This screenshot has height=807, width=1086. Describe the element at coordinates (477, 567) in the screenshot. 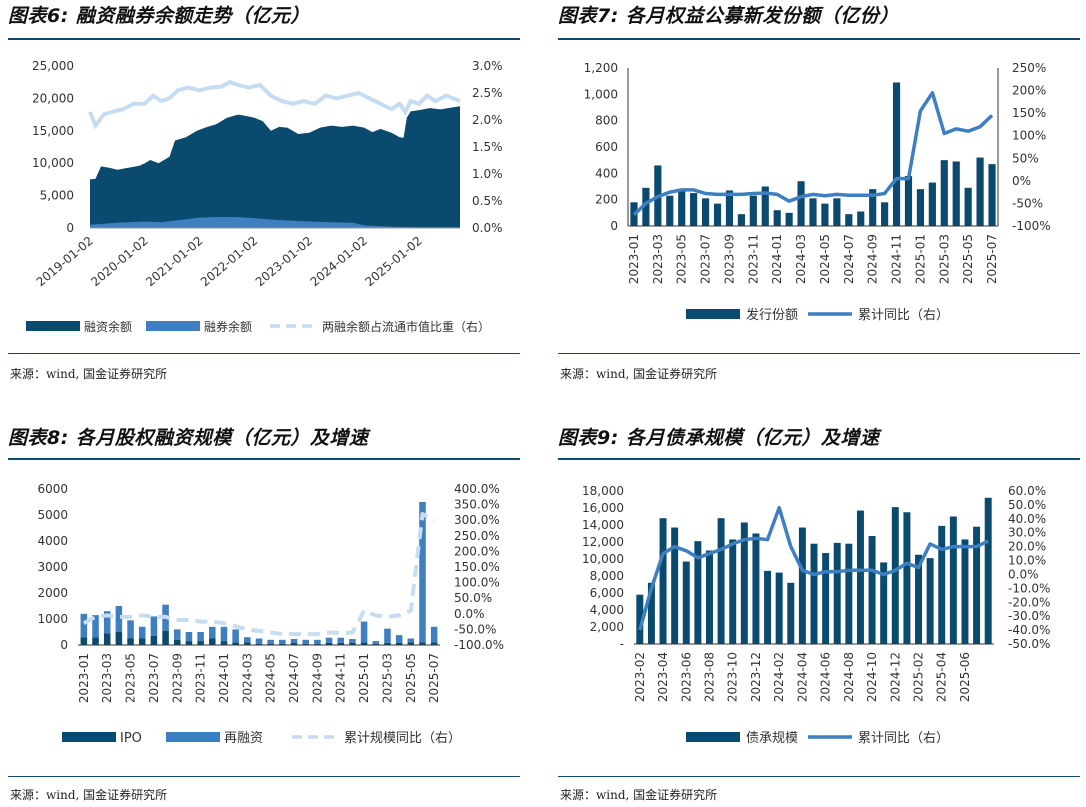

I see `svg-c8-right-tick-label: 150.0%` at that location.